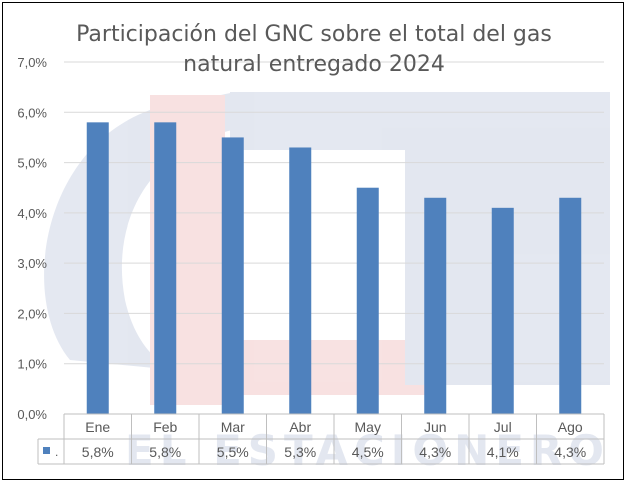  Describe the element at coordinates (56, 452) in the screenshot. I see `legend-key-label: .` at that location.